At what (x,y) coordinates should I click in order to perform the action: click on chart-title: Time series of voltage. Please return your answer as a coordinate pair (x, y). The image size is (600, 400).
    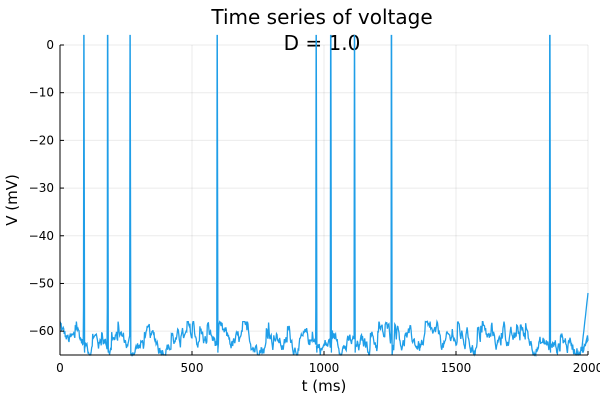
    Looking at the image, I should click on (321, 17).